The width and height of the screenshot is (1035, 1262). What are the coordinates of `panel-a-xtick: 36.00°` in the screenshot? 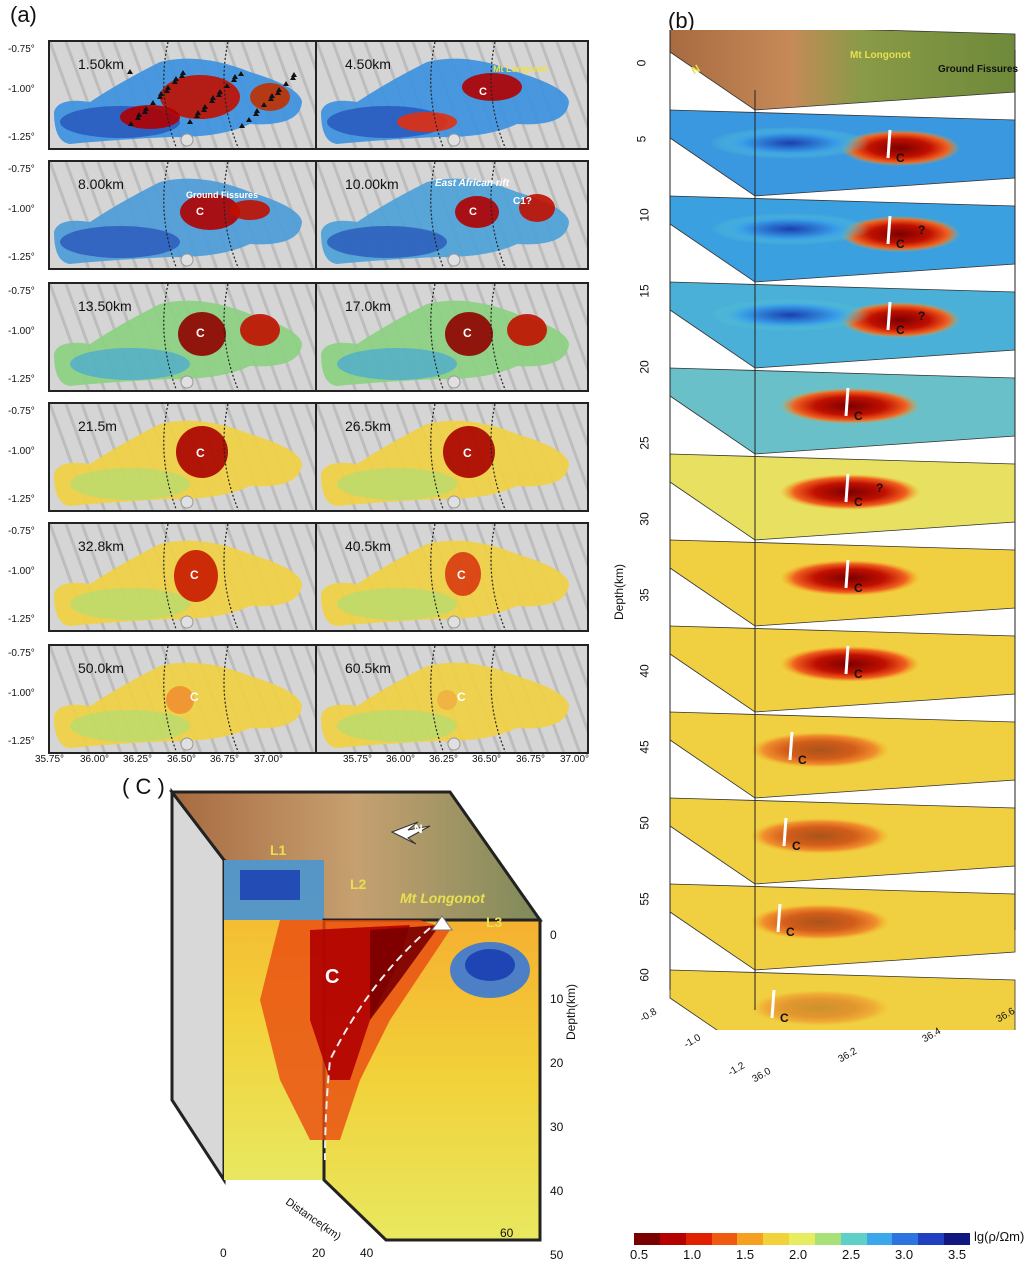 It's located at (95, 759).